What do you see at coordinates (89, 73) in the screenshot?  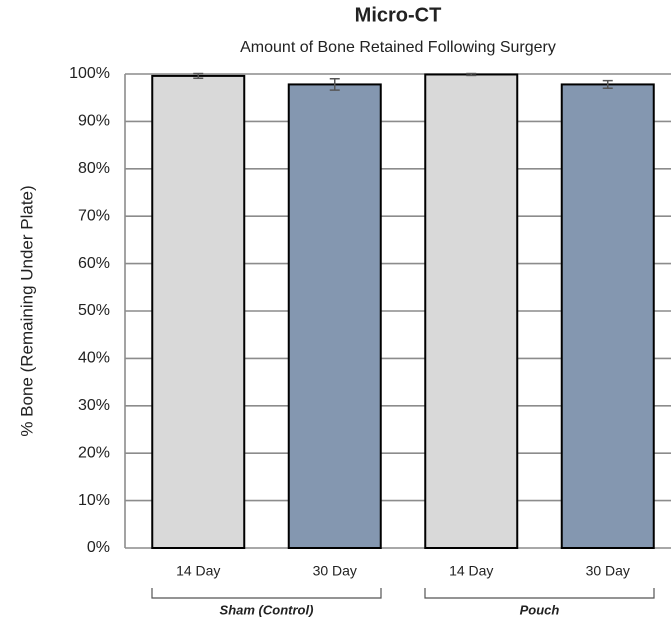 I see `y-tick-label: 100%` at bounding box center [89, 73].